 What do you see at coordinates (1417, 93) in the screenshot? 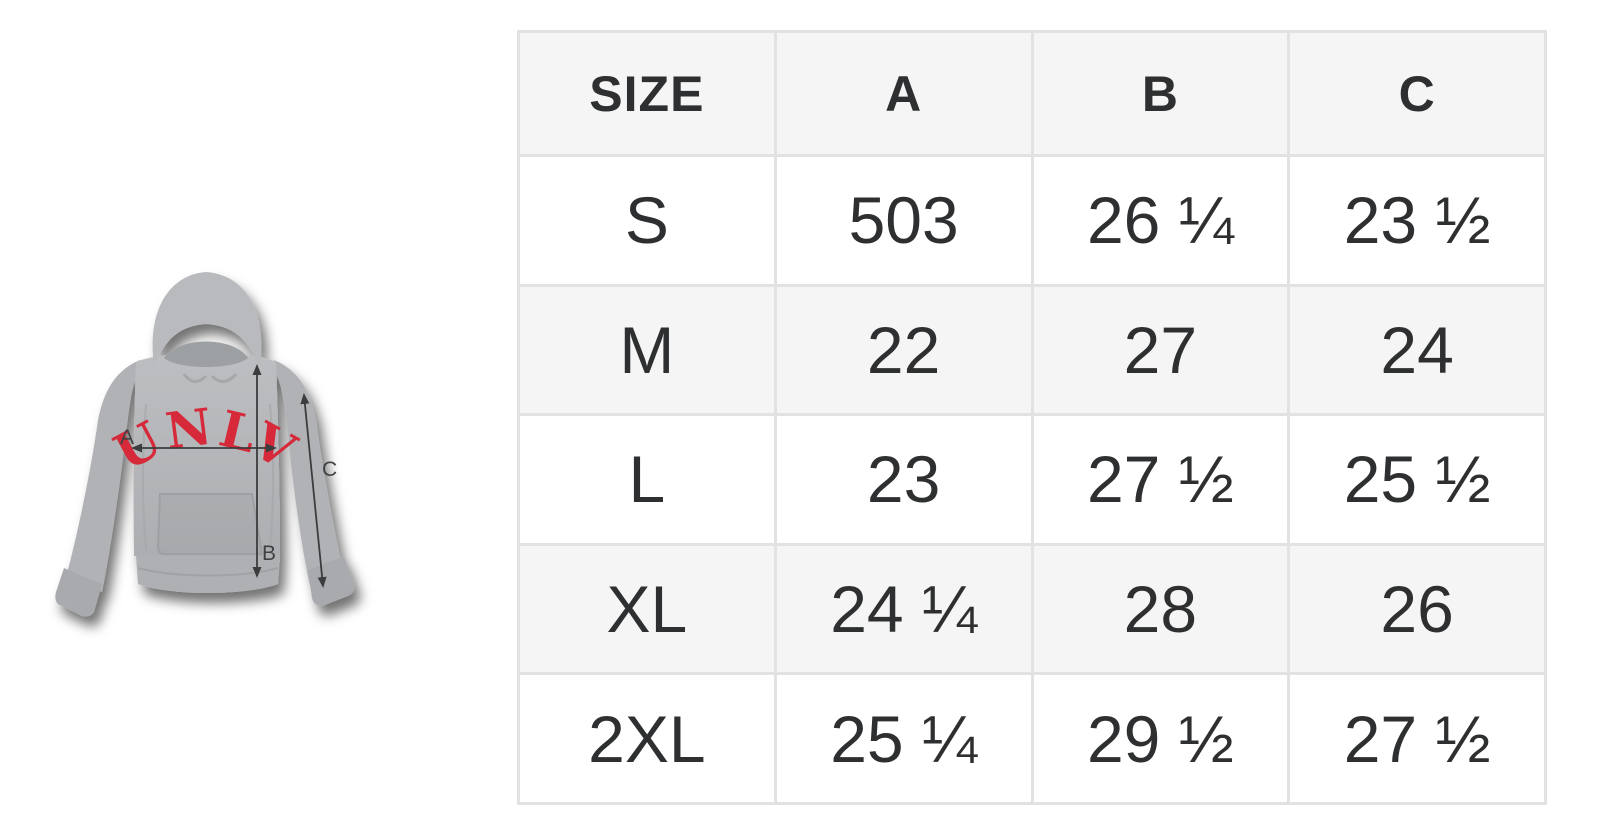
I see `column-header-c: C` at bounding box center [1417, 93].